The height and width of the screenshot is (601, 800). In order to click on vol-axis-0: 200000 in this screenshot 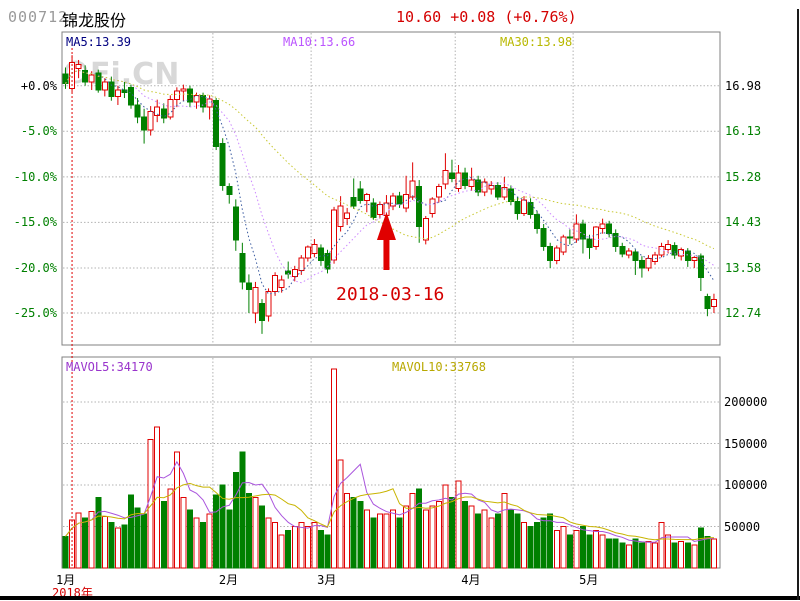, I will do `click(746, 402)`.